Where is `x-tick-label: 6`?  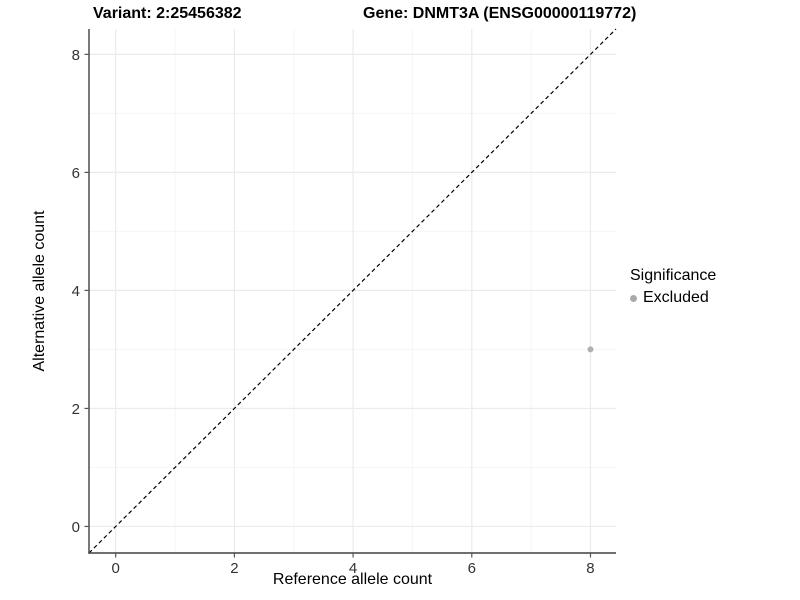
x-tick-label: 6 is located at coordinates (472, 568).